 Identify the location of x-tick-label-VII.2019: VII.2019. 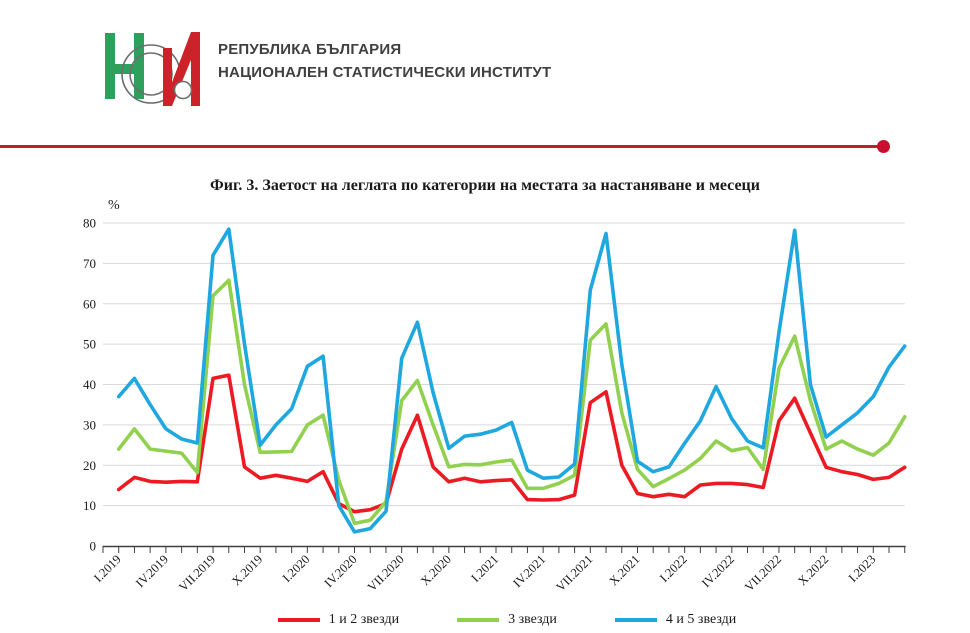
(197, 573).